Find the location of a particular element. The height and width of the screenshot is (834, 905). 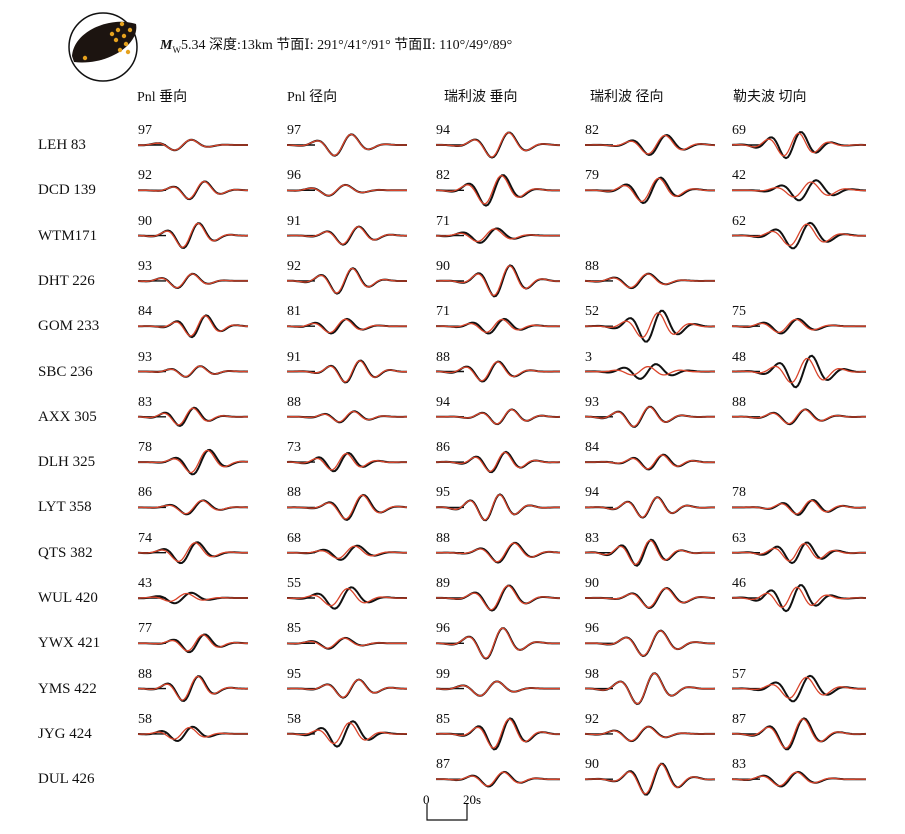

station-label: YWX 421 is located at coordinates (69, 643).